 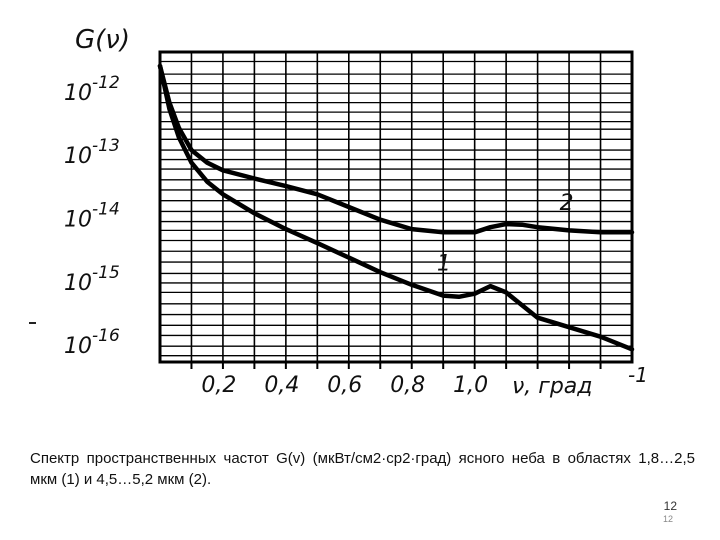 I want to click on x-tick-label: 0,4, so click(x=281, y=385).